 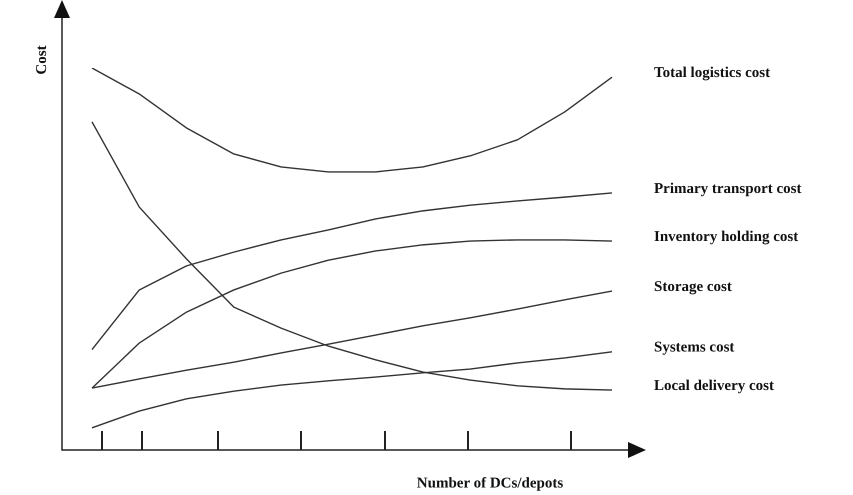 I want to click on x-axis-title: Number of DCs/depots, so click(x=490, y=483).